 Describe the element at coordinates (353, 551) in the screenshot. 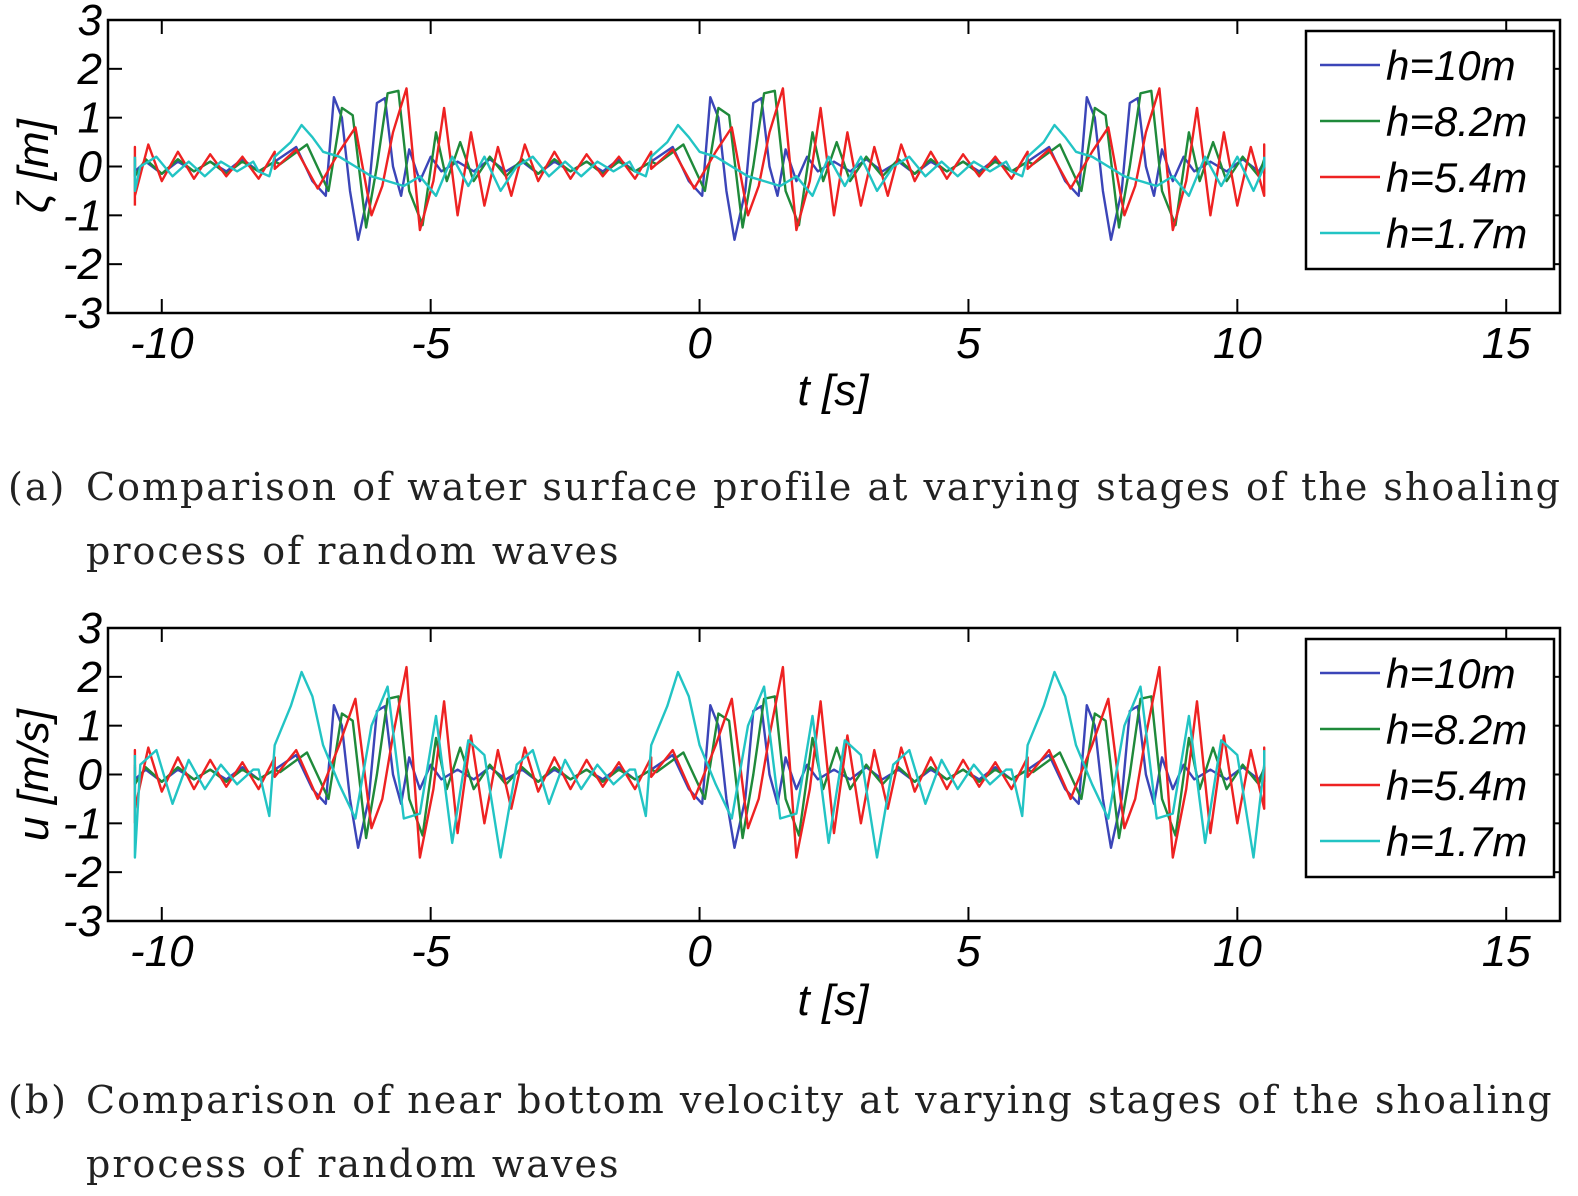

I see `caption-a-line2: process of random waves` at that location.